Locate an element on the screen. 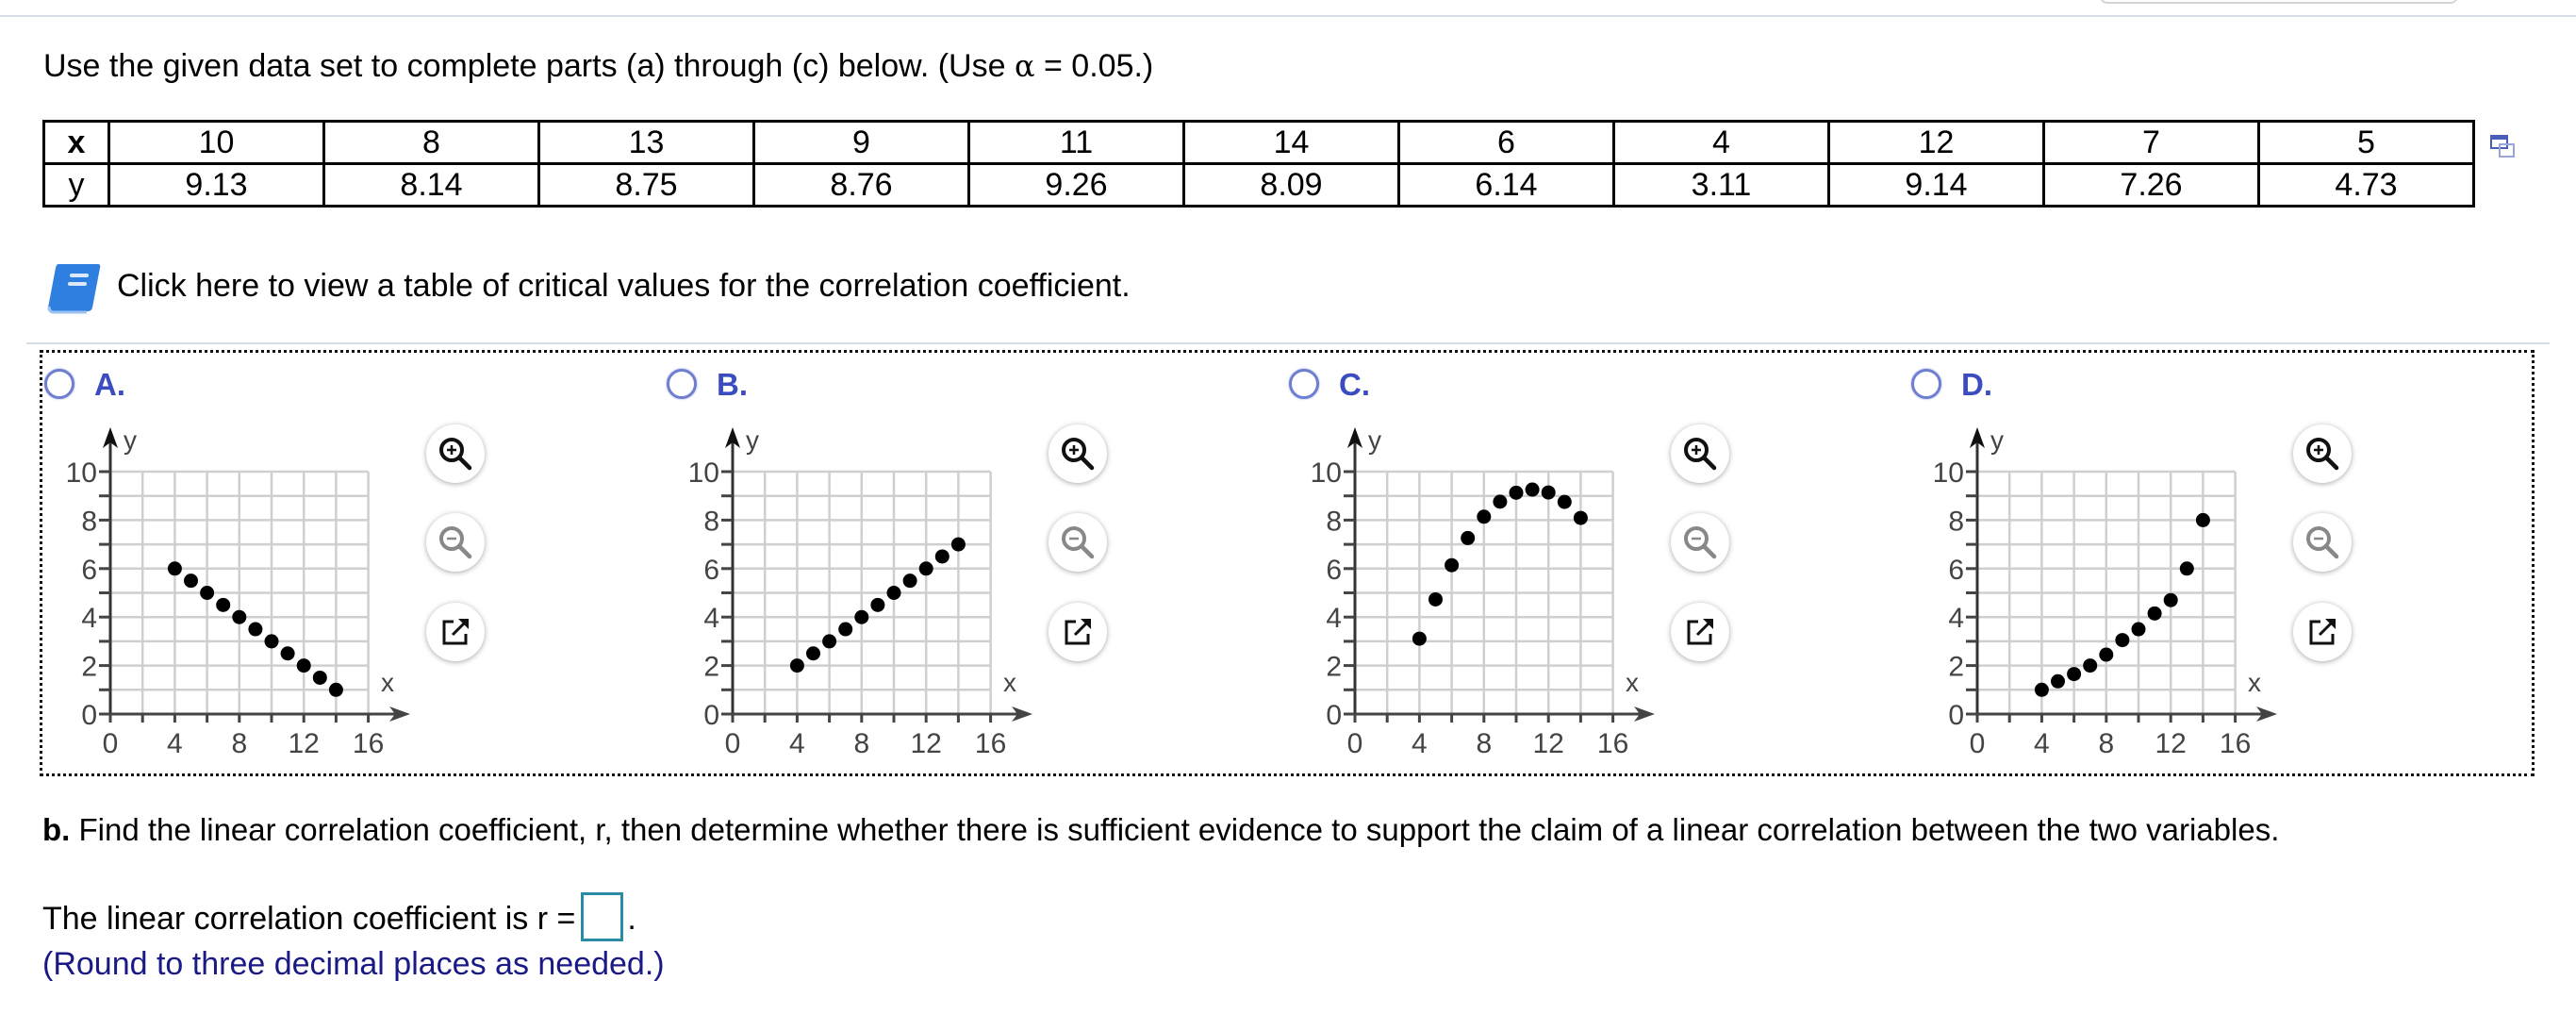  scatter-plot-b: 0 4 8 12 16 0 2 4 6 8 10 y x is located at coordinates (860, 592).